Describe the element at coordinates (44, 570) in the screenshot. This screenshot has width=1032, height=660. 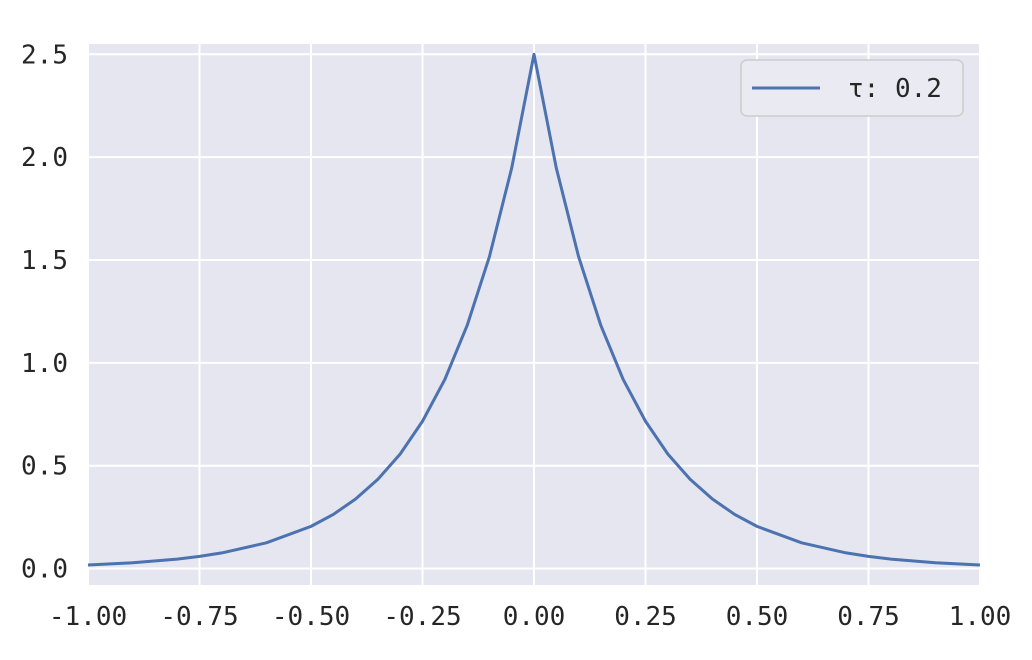
I see `y-tick-label: 0.0` at that location.